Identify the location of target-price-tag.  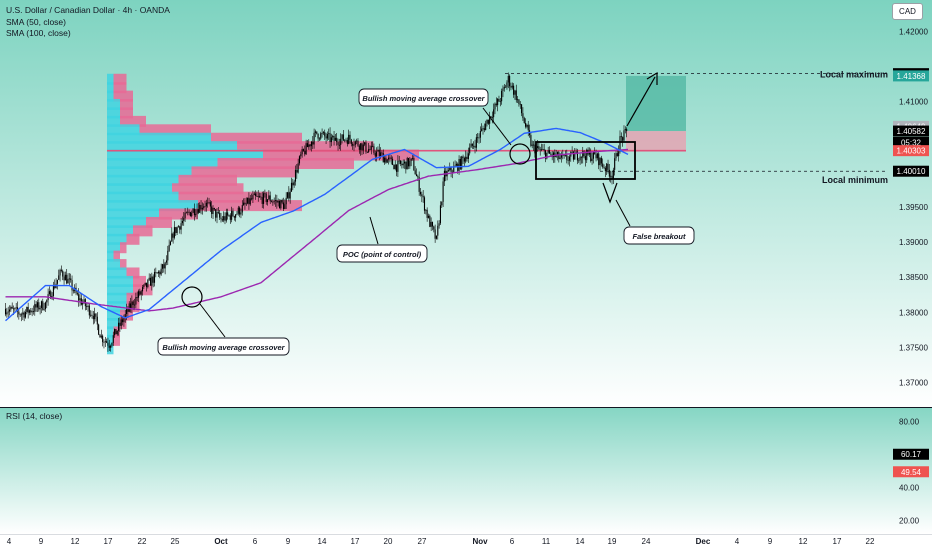
(911, 76).